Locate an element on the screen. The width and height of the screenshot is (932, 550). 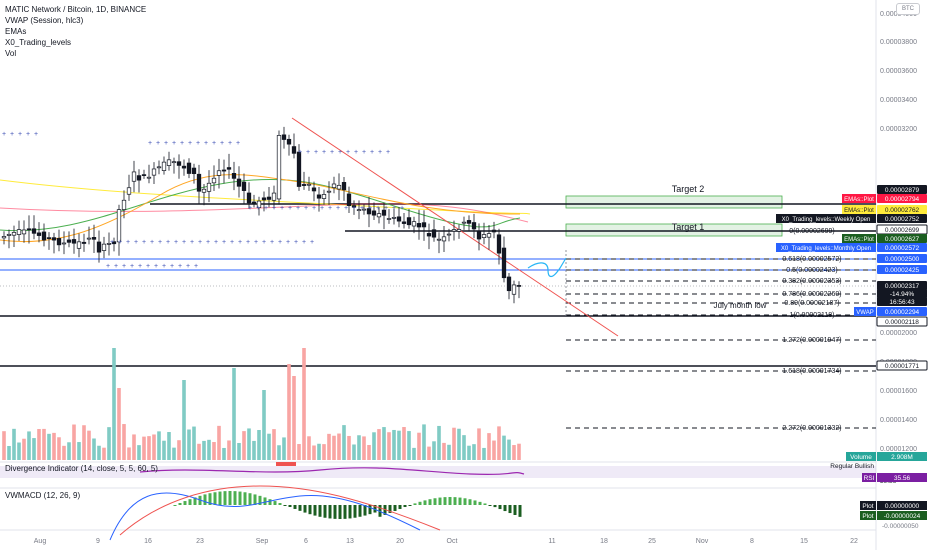
legend-emas: EMAs is located at coordinates (16, 31).